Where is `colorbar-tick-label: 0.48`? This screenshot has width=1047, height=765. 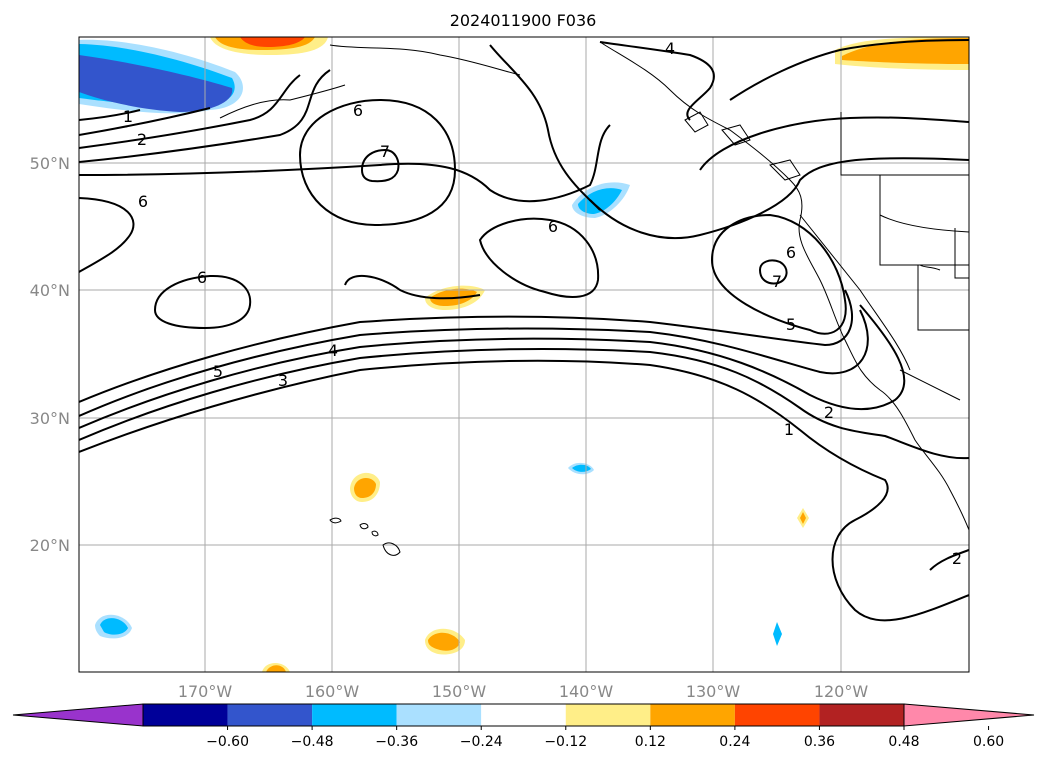 colorbar-tick-label: 0.48 is located at coordinates (903, 742).